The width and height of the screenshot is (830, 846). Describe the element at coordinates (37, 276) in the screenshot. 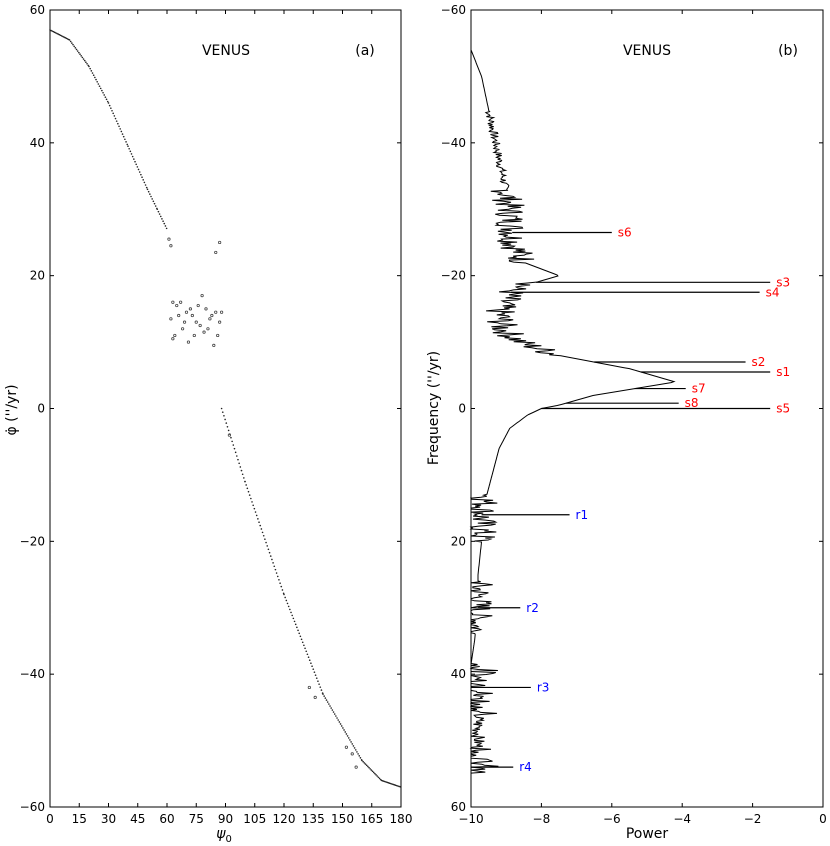

I see `panel-a-ytick-label-4: 20` at that location.